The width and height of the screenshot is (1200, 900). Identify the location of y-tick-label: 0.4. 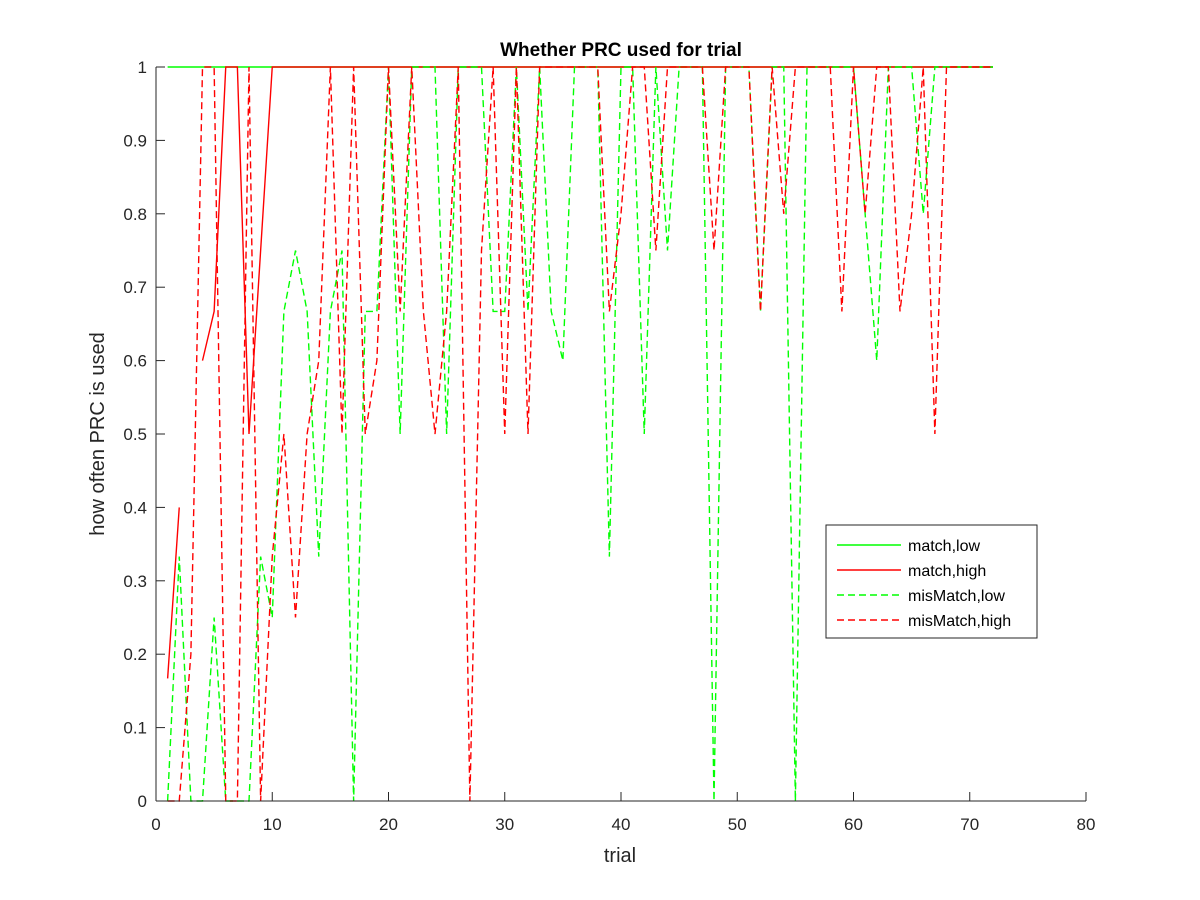
(135, 507).